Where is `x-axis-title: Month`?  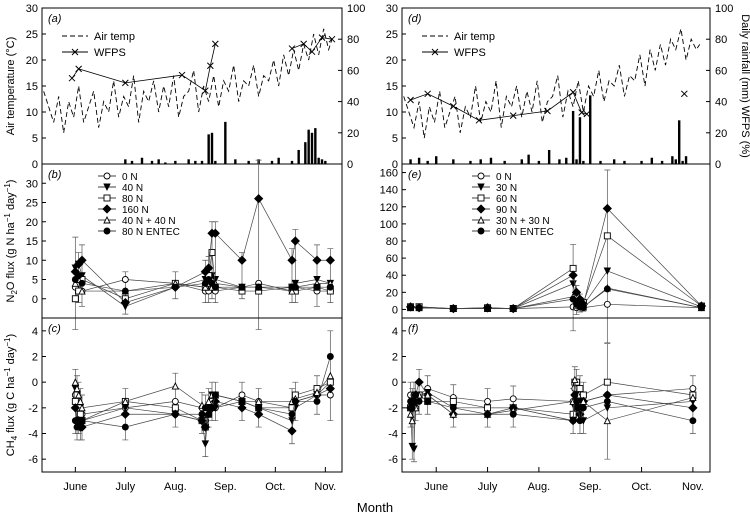 x-axis-title: Month is located at coordinates (375, 507).